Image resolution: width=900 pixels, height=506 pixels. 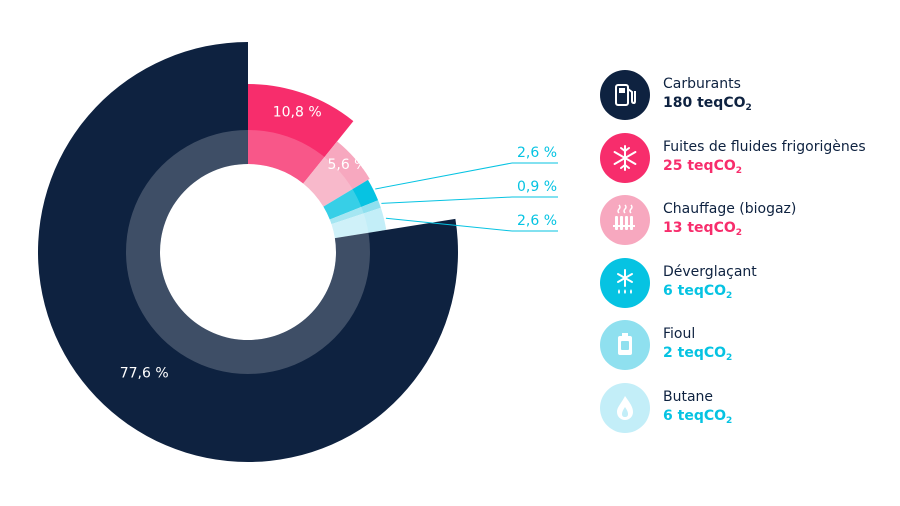 What do you see at coordinates (355, 212) in the screenshot?
I see `slice-fioul` at bounding box center [355, 212].